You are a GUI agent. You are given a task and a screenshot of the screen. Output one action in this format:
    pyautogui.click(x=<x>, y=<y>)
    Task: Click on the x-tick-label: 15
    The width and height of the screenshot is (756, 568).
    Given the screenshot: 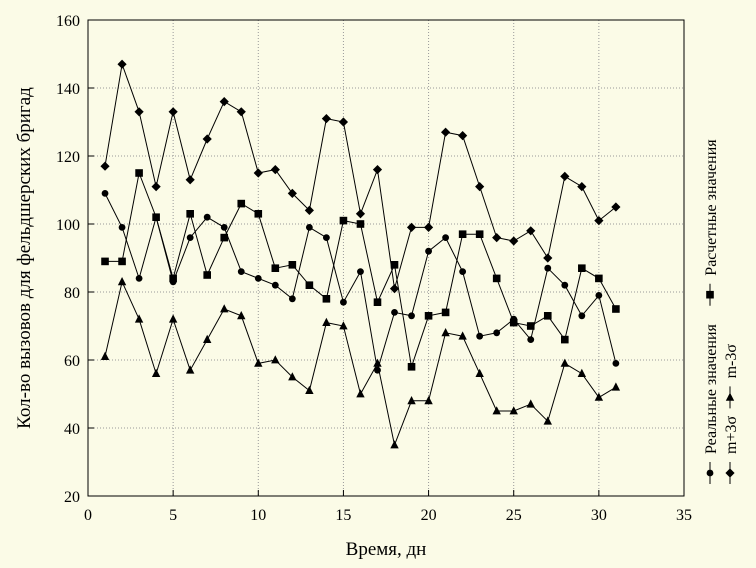 What is the action you would take?
    pyautogui.click(x=343, y=515)
    